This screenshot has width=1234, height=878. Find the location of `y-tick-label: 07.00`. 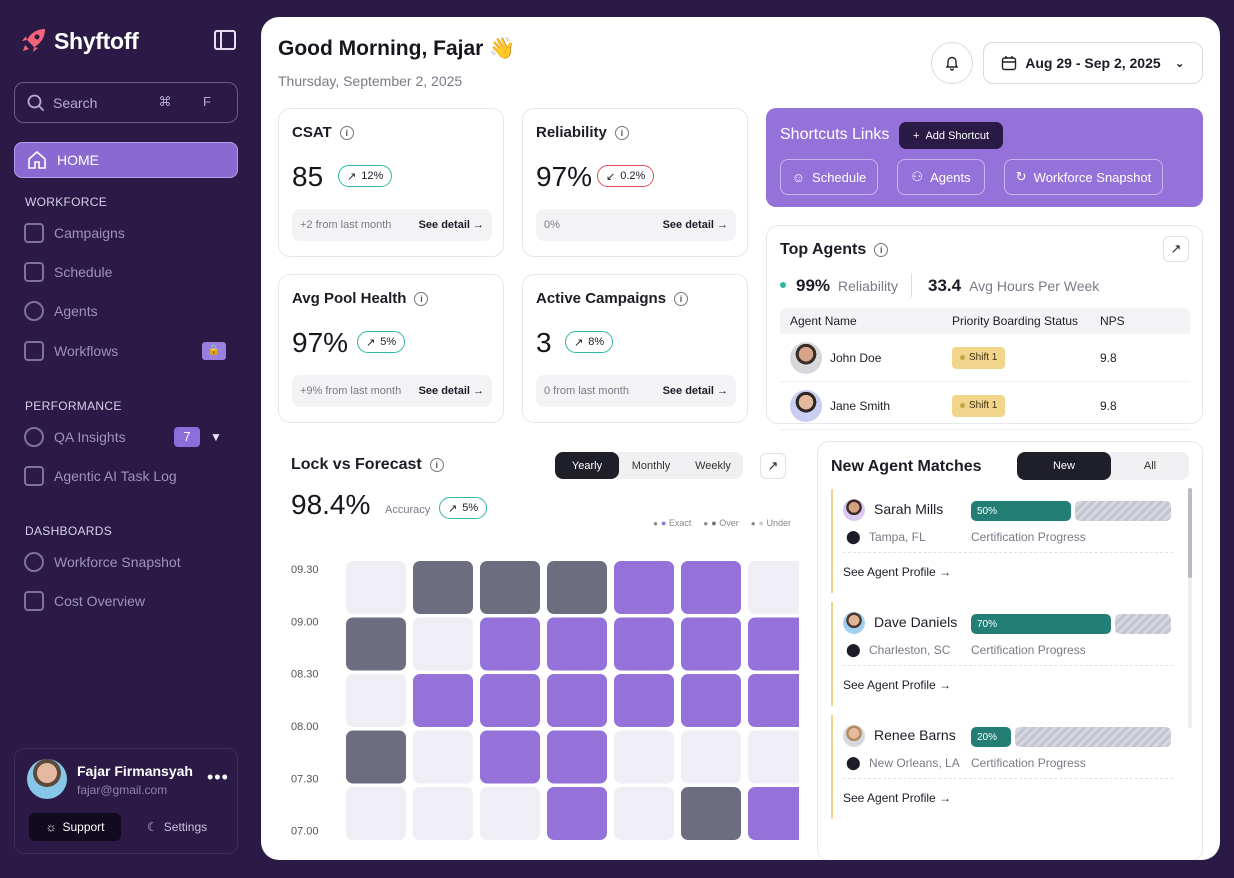

y-tick-label: 07.00 is located at coordinates (305, 832).